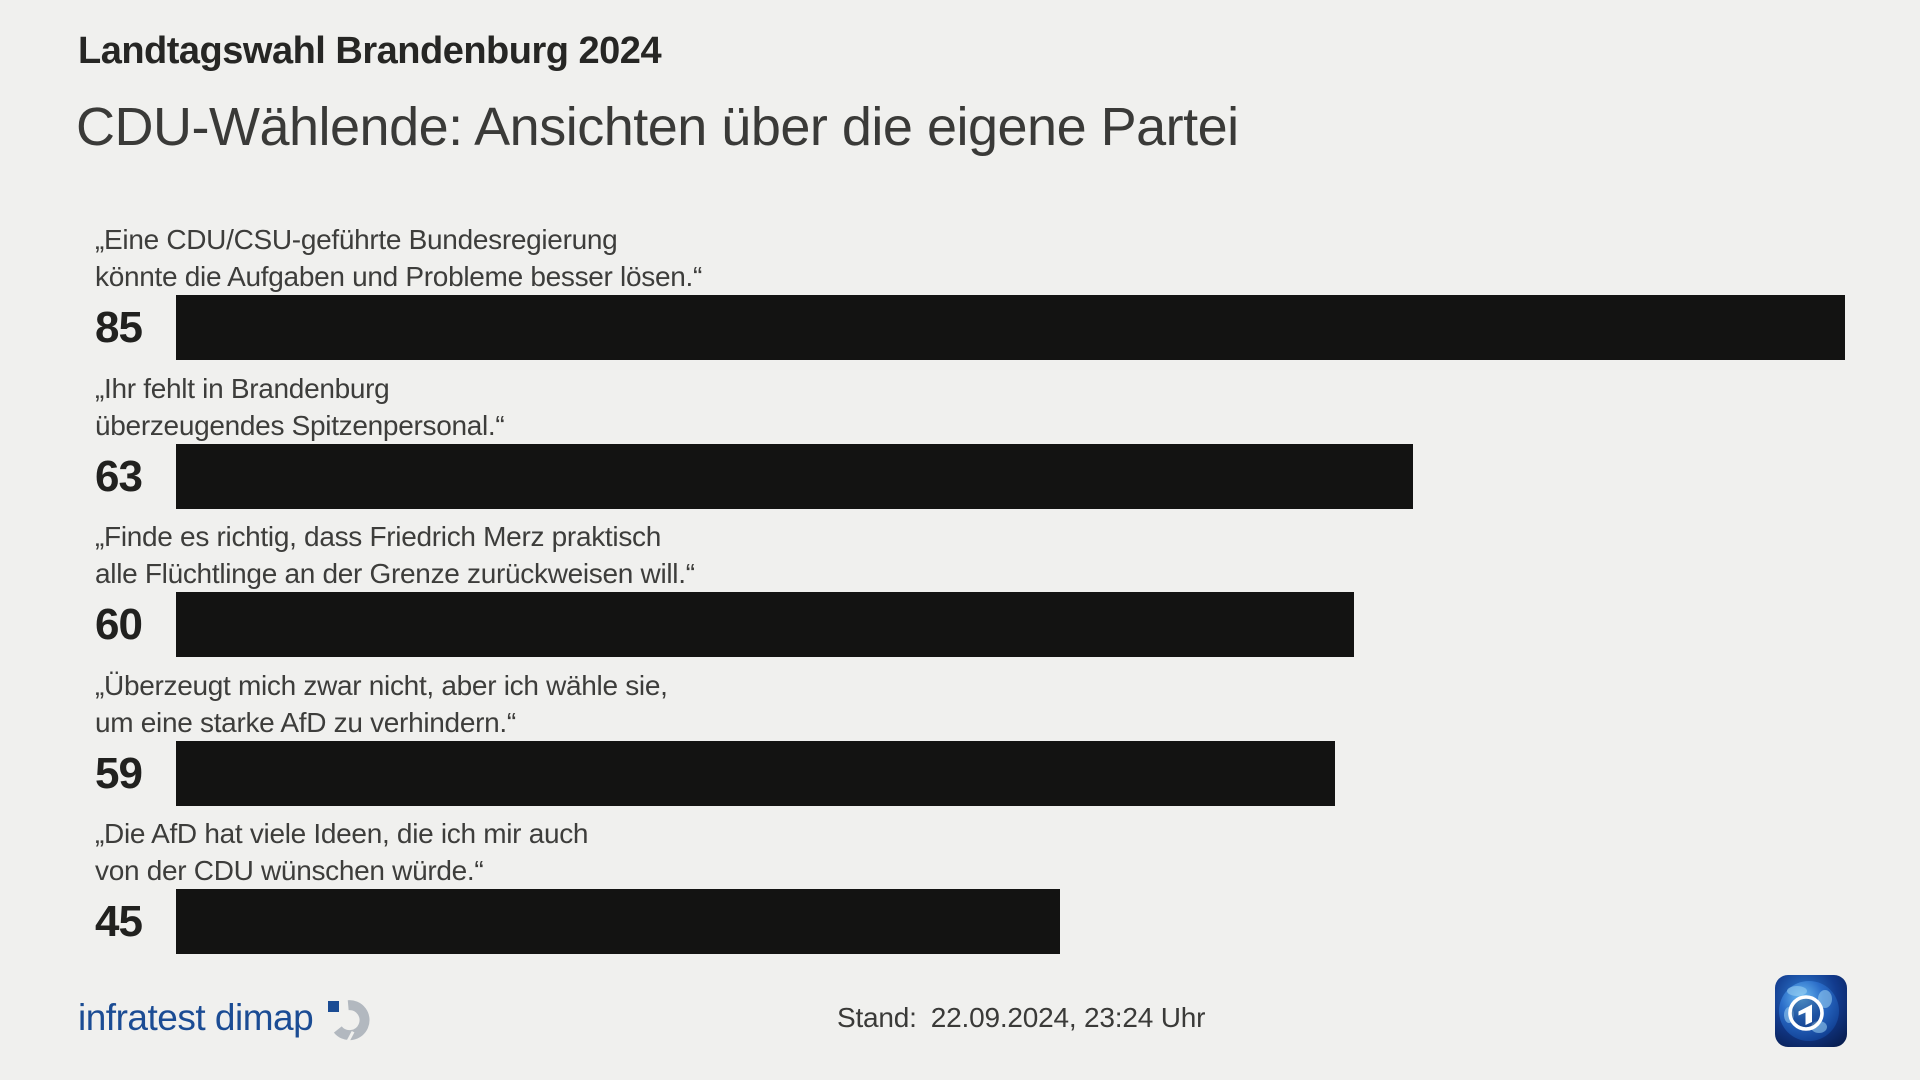 The width and height of the screenshot is (1920, 1080). Describe the element at coordinates (356, 239) in the screenshot. I see `statement-line1: „Eine CDU/CSU-geführte Bundesregierung` at that location.